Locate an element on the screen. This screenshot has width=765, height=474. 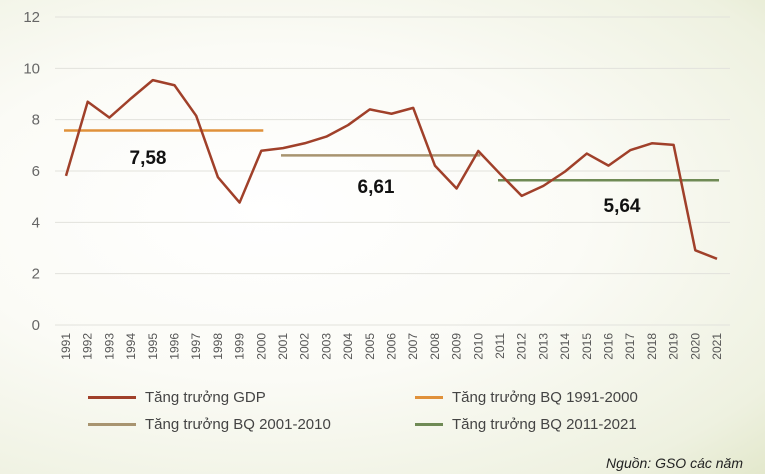
x-tick-label: 2013 is located at coordinates (543, 346).